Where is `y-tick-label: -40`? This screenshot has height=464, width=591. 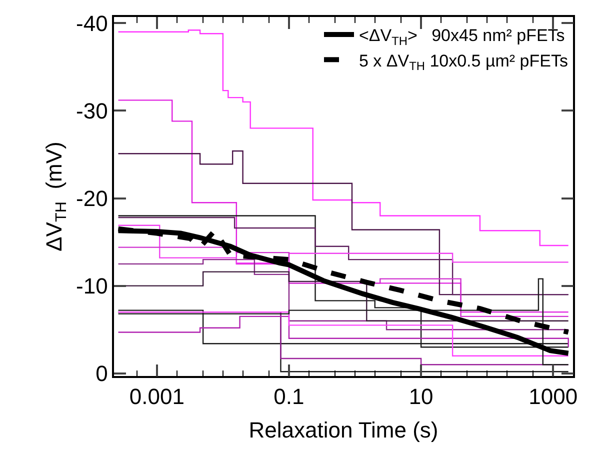 y-tick-label: -40 is located at coordinates (92, 23).